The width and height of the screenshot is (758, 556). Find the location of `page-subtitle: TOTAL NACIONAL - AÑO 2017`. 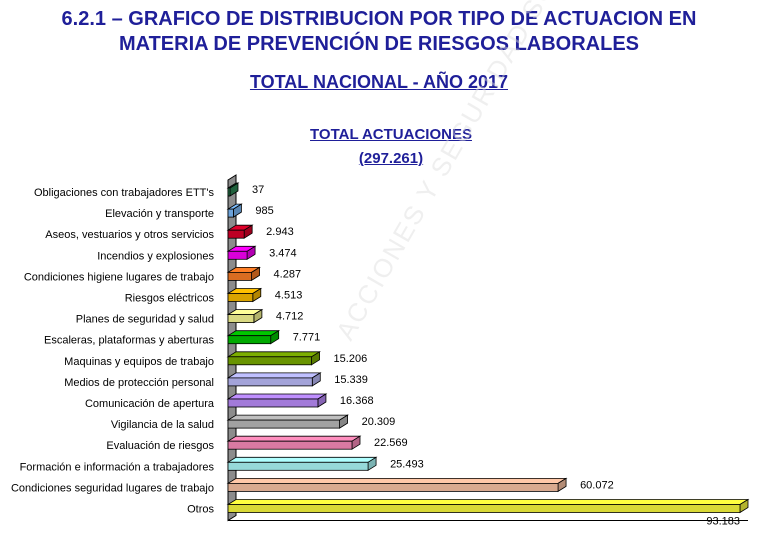

page-subtitle: TOTAL NACIONAL - AÑO 2017 is located at coordinates (379, 82).